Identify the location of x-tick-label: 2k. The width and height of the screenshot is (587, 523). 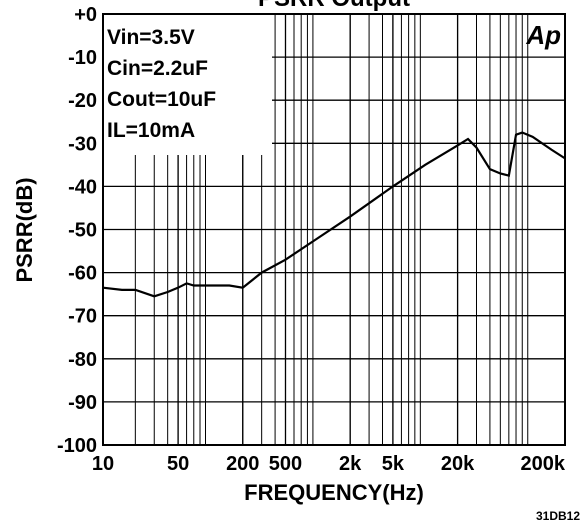
(350, 464).